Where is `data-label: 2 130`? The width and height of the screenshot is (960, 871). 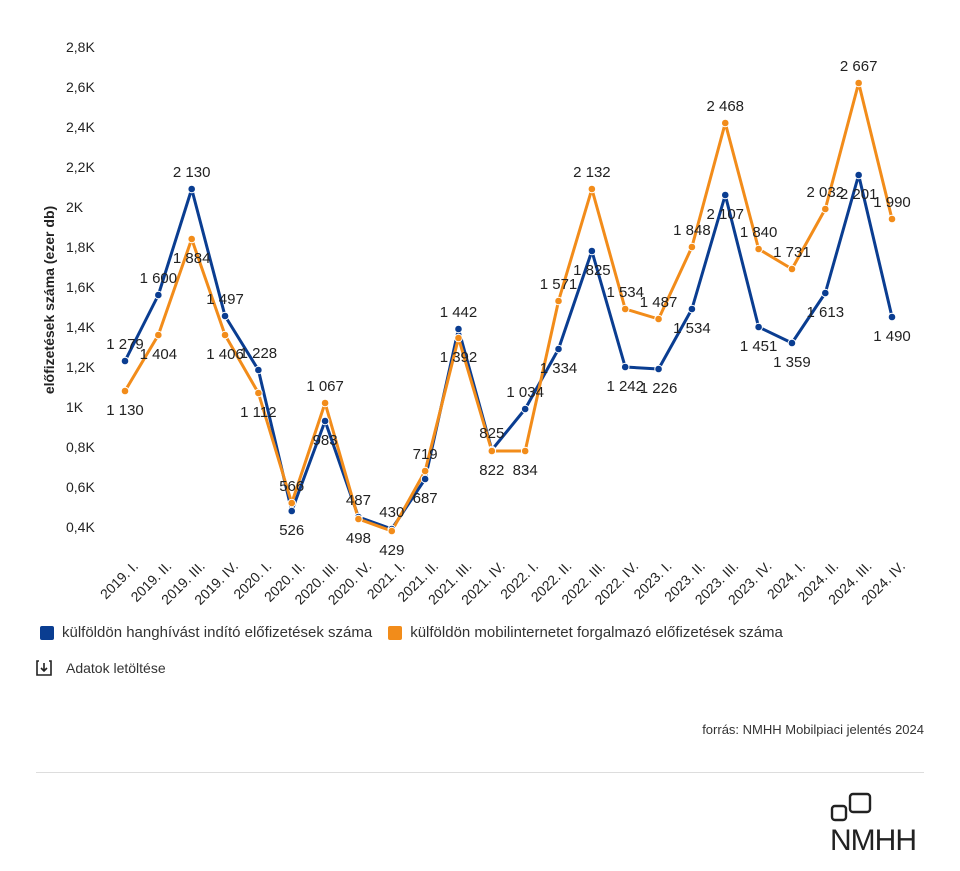 data-label: 2 130 is located at coordinates (192, 172).